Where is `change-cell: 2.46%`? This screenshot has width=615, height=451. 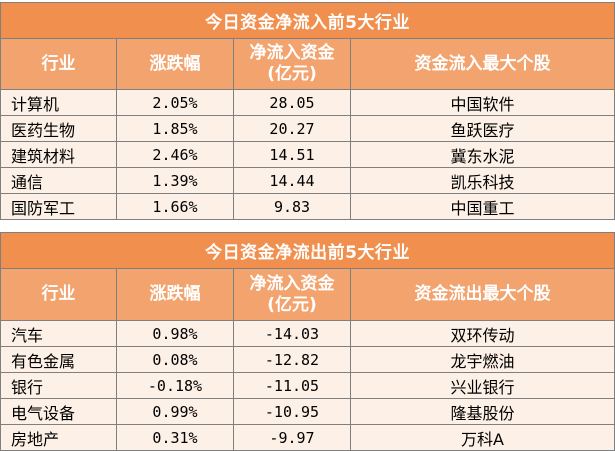
change-cell: 2.46% is located at coordinates (175, 154).